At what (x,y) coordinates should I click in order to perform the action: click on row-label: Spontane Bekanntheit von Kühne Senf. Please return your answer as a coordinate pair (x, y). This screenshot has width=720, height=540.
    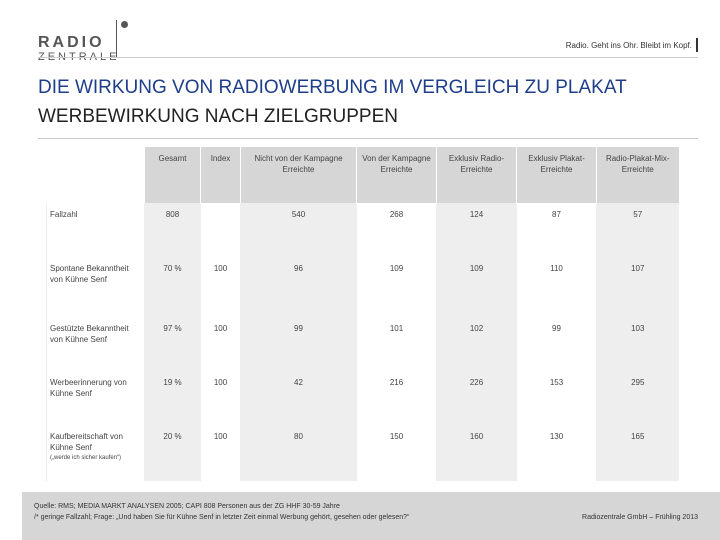
    Looking at the image, I should click on (95, 287).